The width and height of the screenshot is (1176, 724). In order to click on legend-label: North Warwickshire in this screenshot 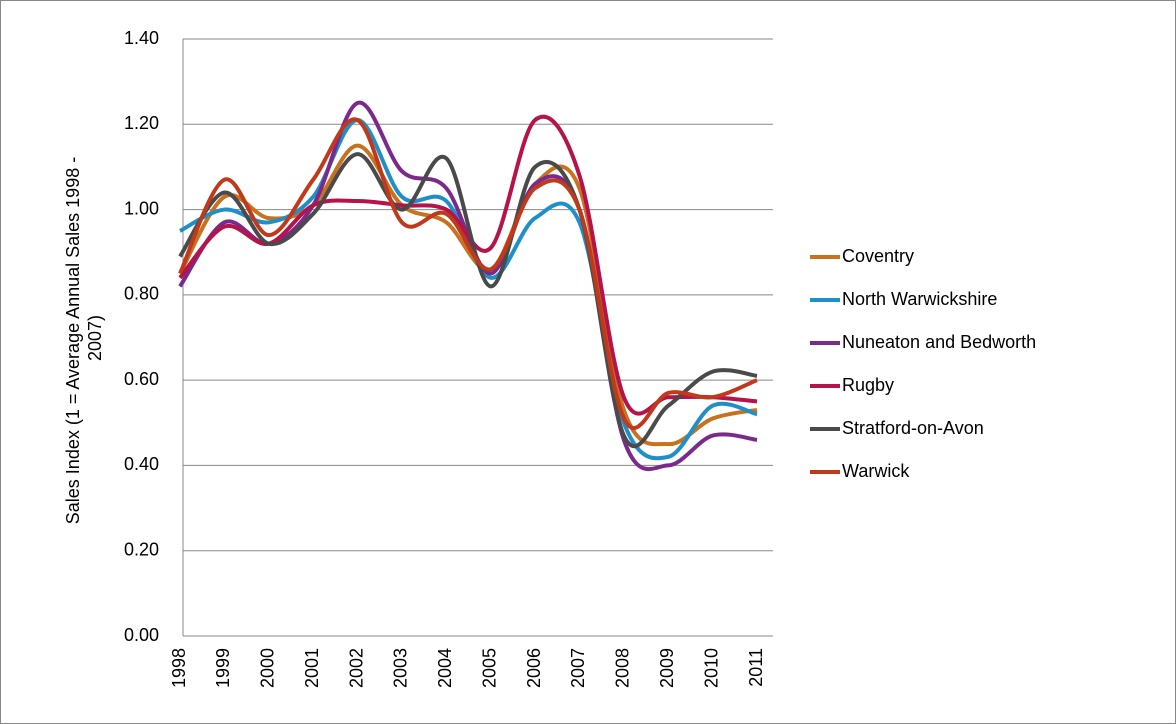, I will do `click(919, 299)`.